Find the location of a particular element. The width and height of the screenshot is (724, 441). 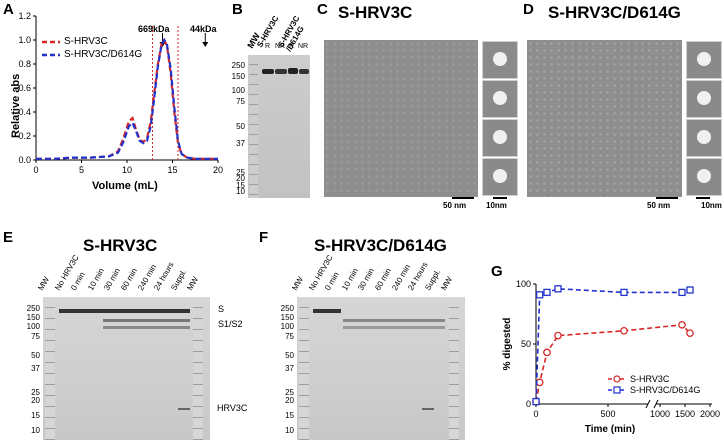

gel-e-band-s1s2a is located at coordinates (146, 320).